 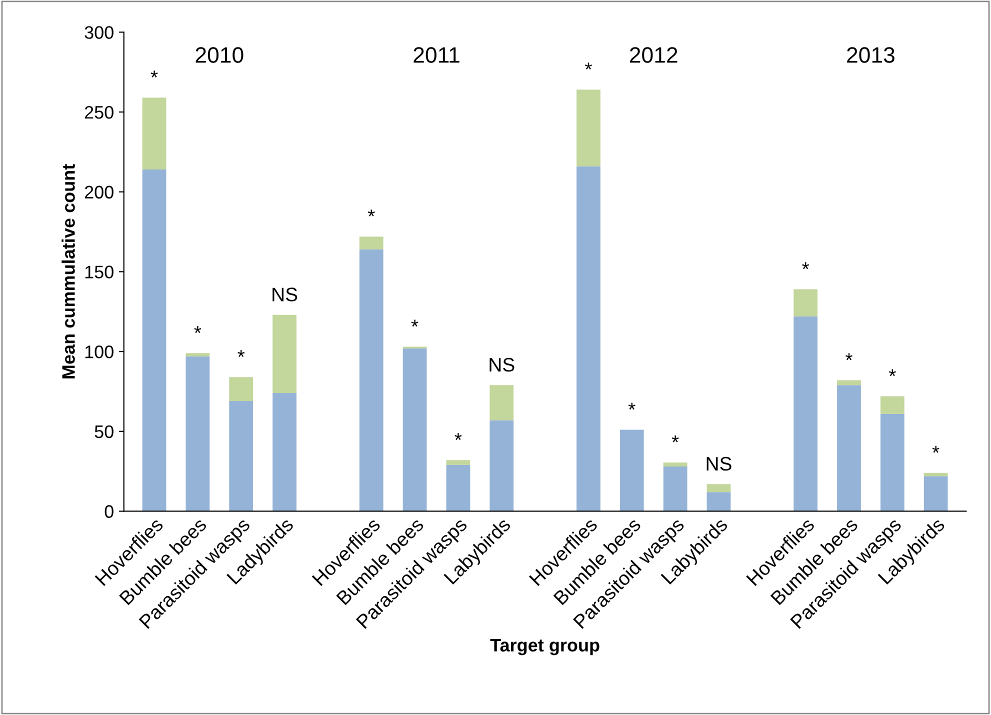 I want to click on y-axis-title: Mean cummulative count, so click(x=68, y=271).